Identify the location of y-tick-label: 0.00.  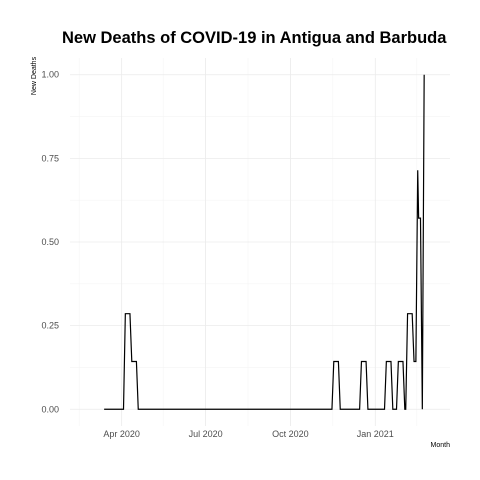
(50, 409).